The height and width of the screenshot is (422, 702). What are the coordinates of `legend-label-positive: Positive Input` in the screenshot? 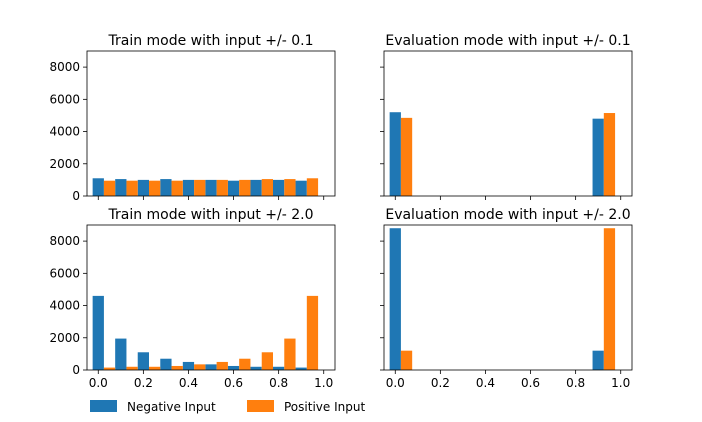 It's located at (324, 407).